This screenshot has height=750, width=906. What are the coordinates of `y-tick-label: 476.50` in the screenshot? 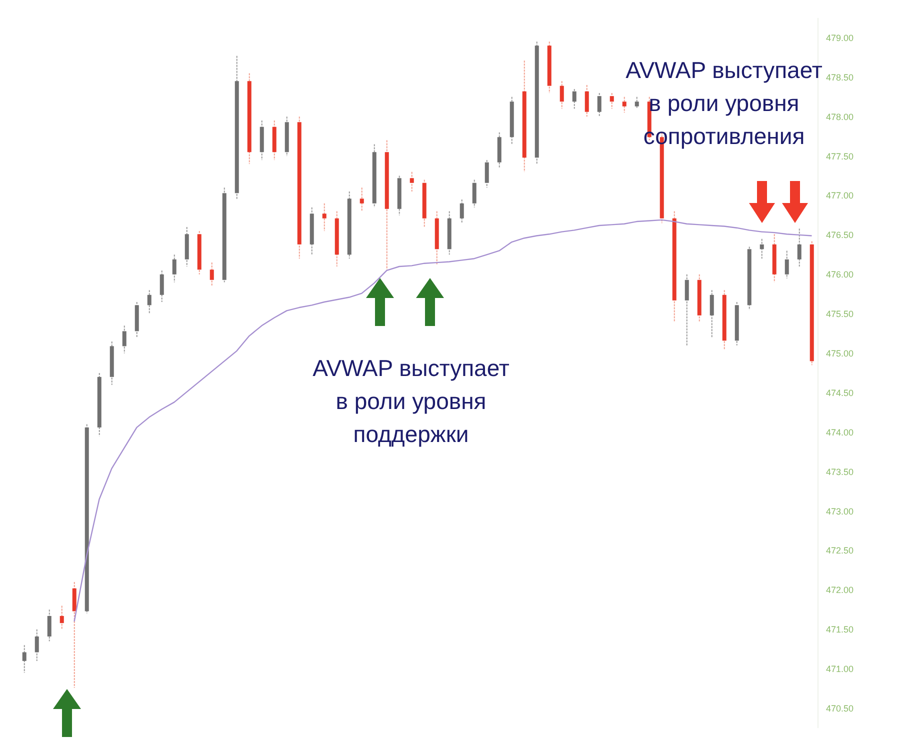 It's located at (840, 235).